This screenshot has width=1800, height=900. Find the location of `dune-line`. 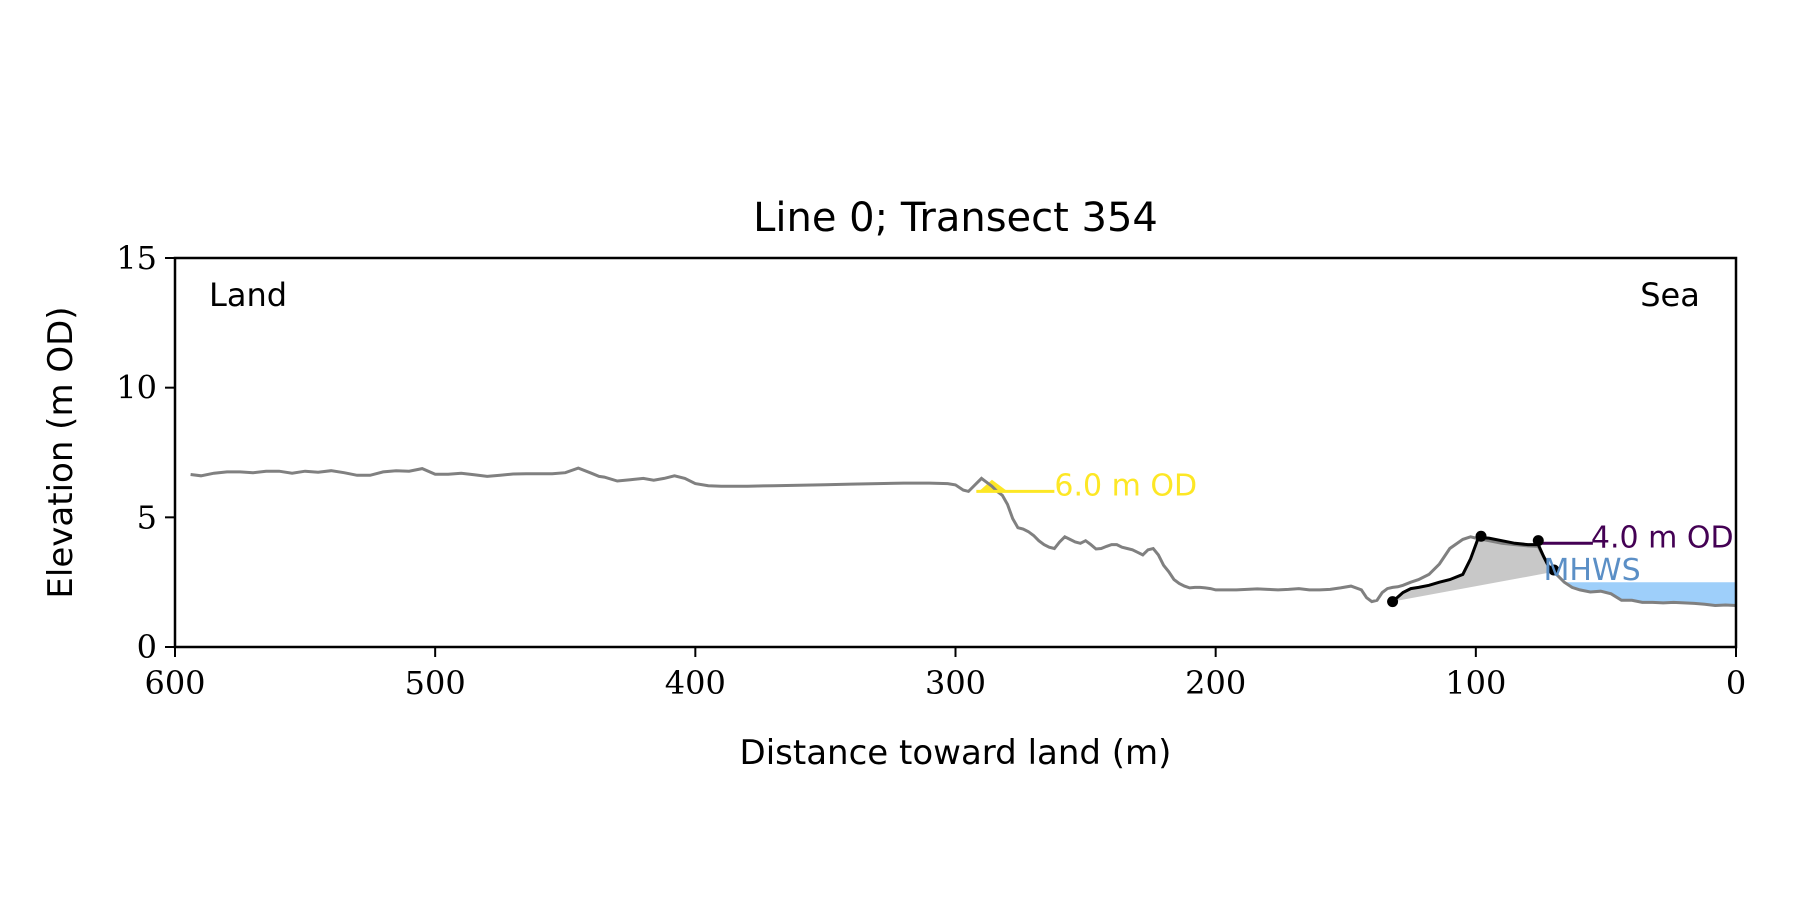

dune-line is located at coordinates (1473, 569).